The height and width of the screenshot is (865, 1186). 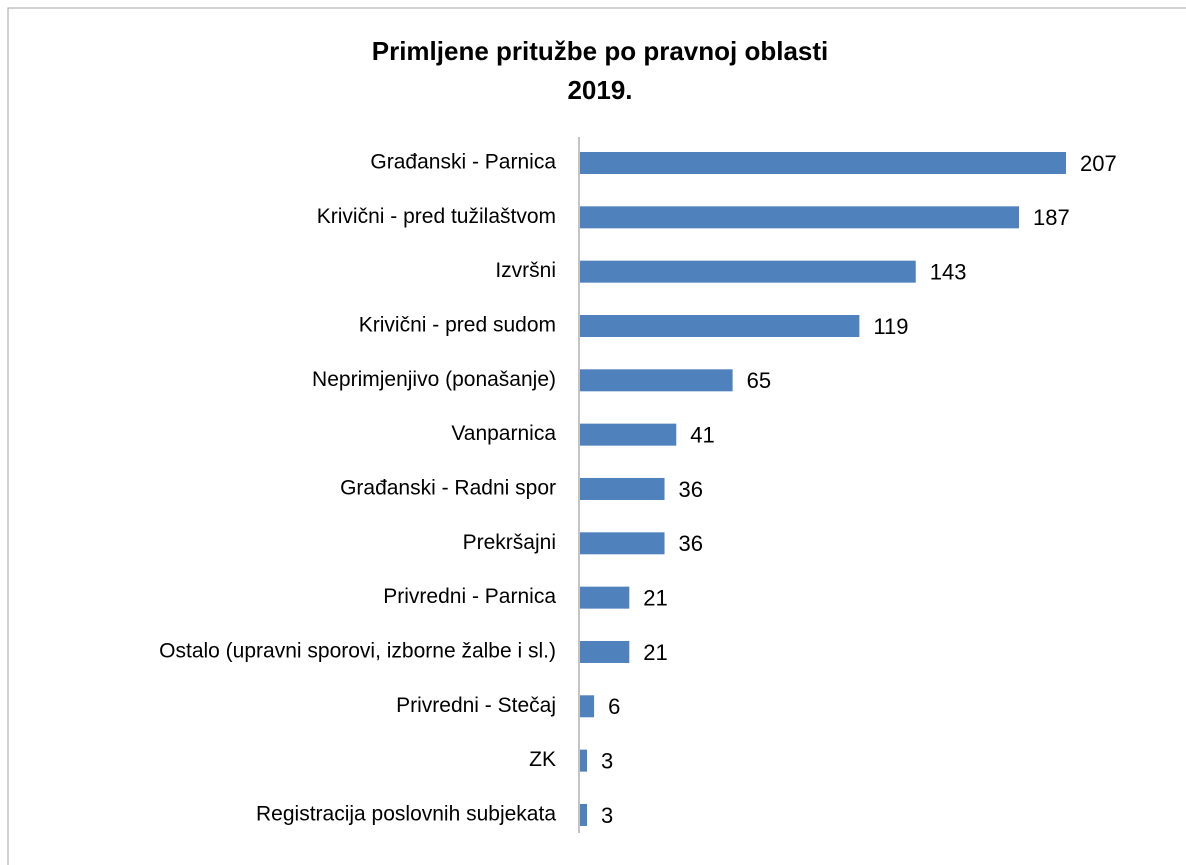 I want to click on category-label: Vanparnica, so click(x=503, y=433).